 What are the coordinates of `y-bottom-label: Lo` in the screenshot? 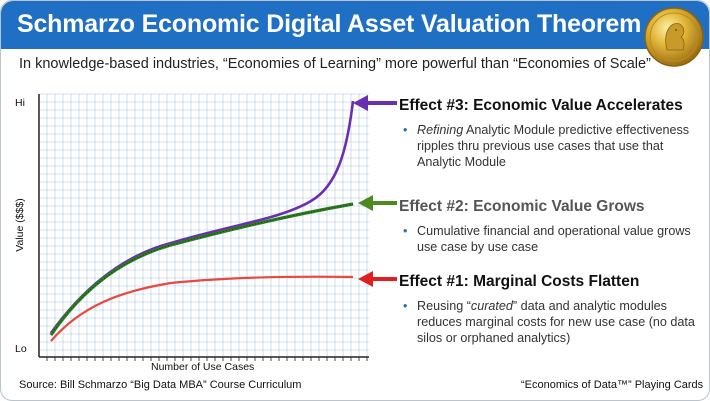 It's located at (21, 349).